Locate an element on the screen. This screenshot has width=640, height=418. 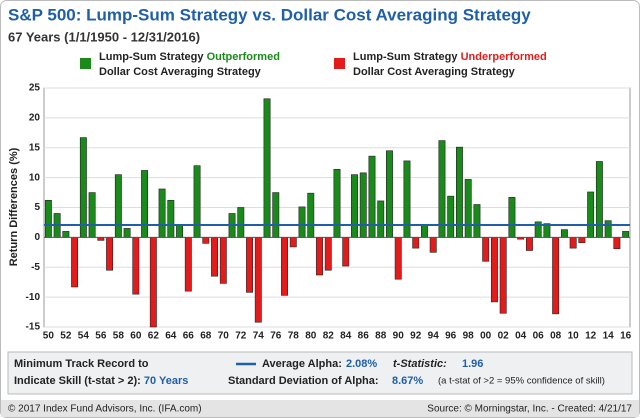
x-tick-label: 76 is located at coordinates (276, 336).